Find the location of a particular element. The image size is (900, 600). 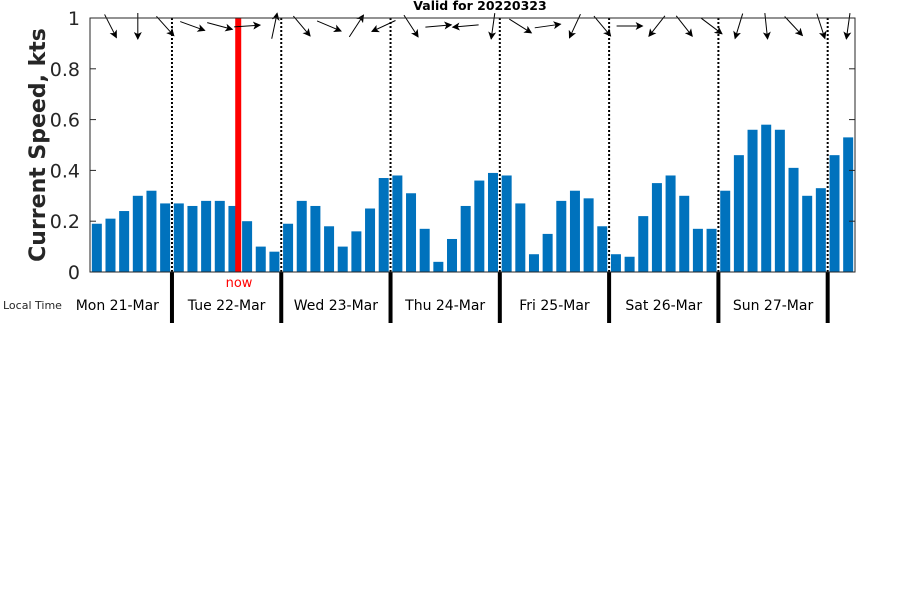

y-axis-label: Current Speed, kts is located at coordinates (38, 145).